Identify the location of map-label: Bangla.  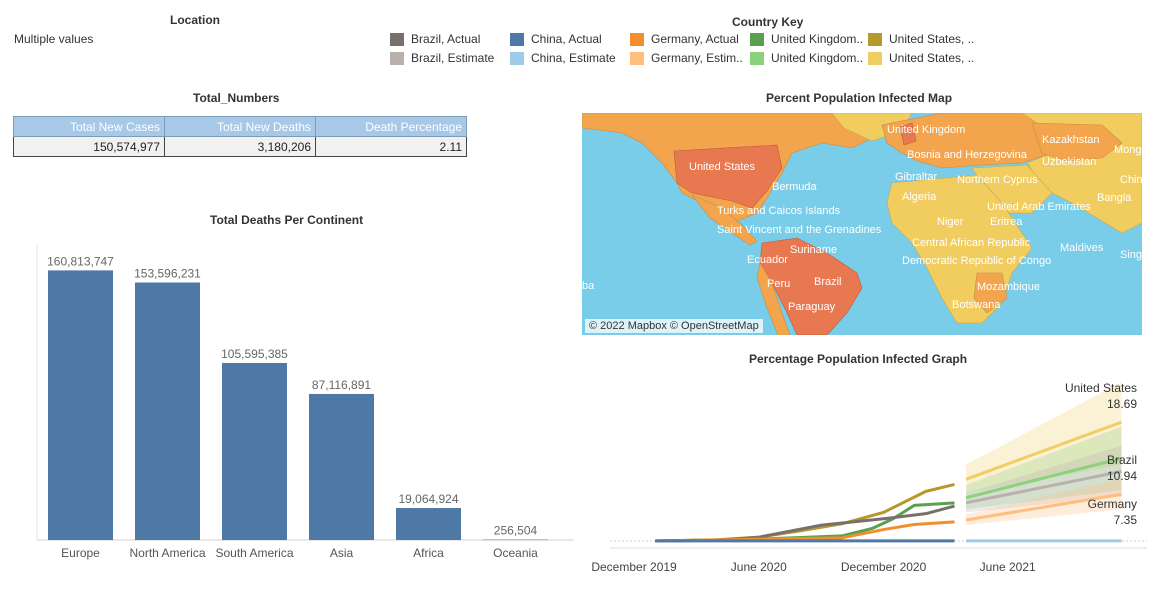
(1114, 198).